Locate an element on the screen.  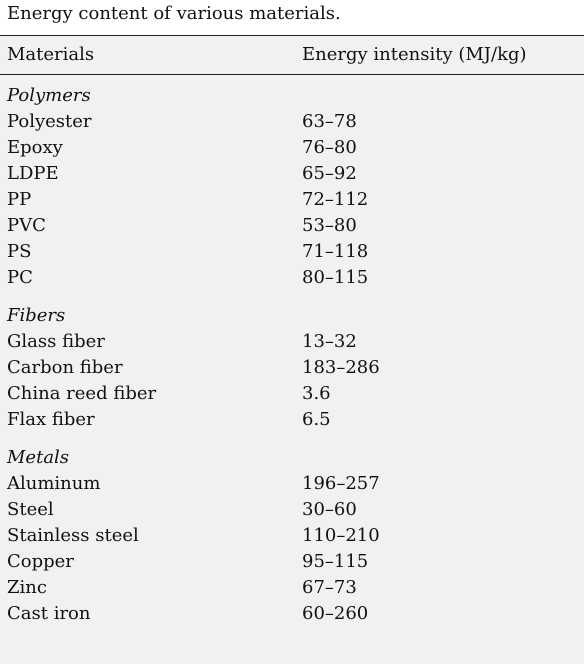
material-name: Stainless steel is located at coordinates (73, 535).